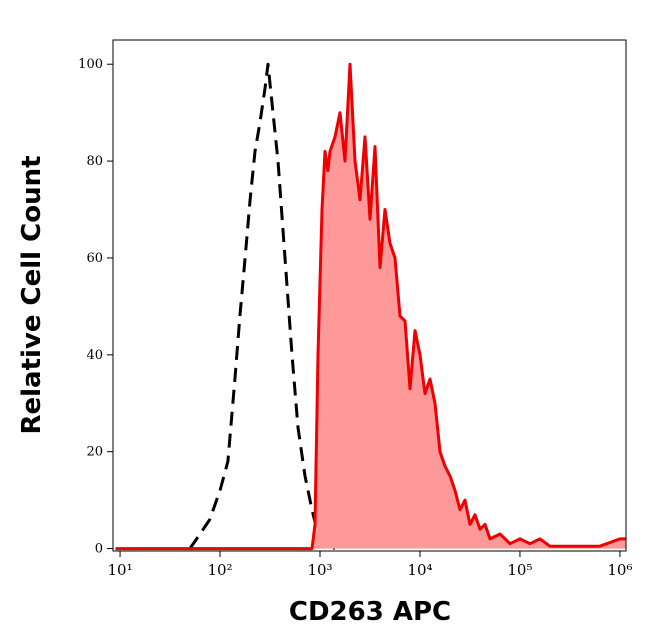  What do you see at coordinates (319, 570) in the screenshot?
I see `x-tick-label: 10³` at bounding box center [319, 570].